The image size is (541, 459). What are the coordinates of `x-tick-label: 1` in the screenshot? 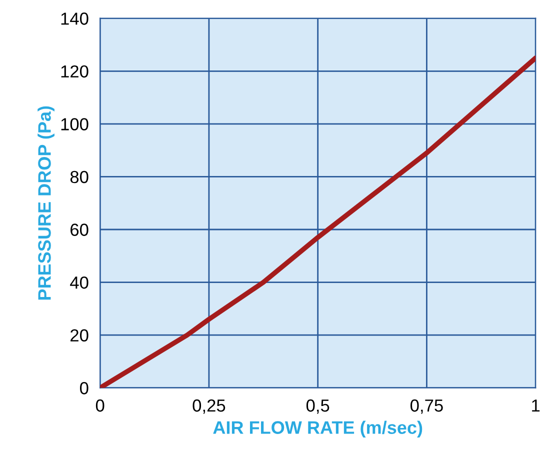 It's located at (536, 406).